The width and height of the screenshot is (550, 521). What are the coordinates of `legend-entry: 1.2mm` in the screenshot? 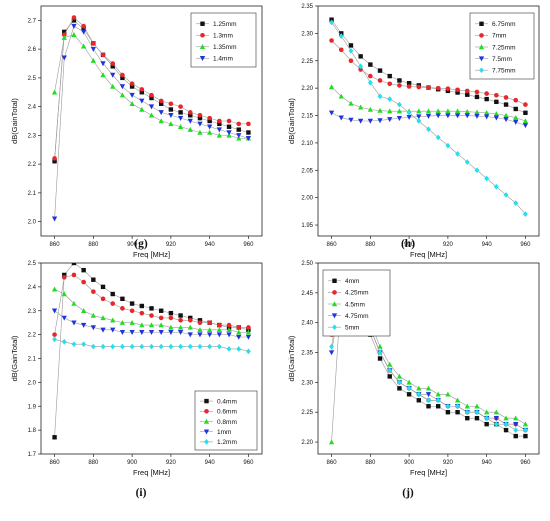 It's located at (227, 442).